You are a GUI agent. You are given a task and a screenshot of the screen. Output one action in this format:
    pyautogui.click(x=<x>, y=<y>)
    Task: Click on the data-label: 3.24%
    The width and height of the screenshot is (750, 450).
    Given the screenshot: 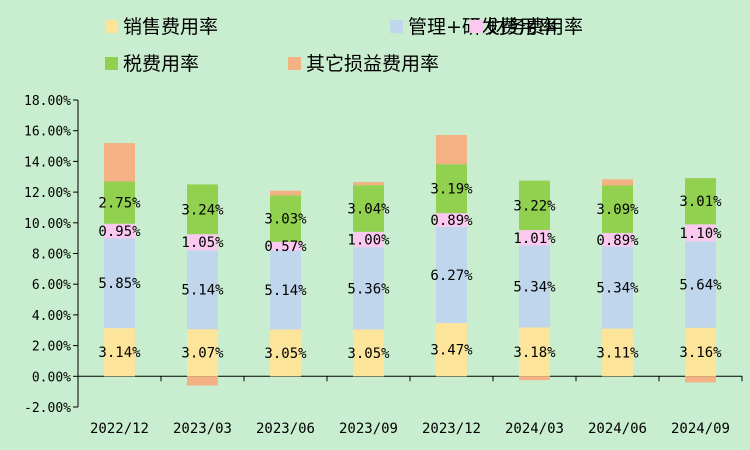 What is the action you would take?
    pyautogui.click(x=202, y=210)
    